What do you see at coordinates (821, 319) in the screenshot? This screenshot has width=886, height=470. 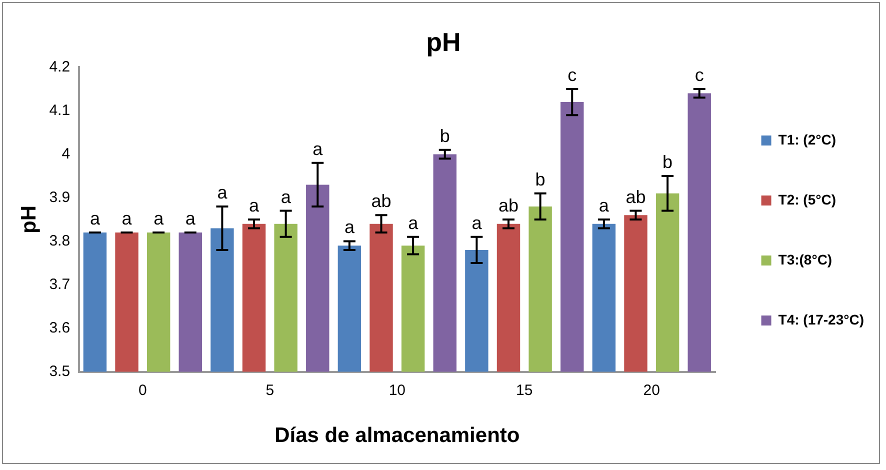 I see `legend-label: T4: (17-23°C)` at bounding box center [821, 319].